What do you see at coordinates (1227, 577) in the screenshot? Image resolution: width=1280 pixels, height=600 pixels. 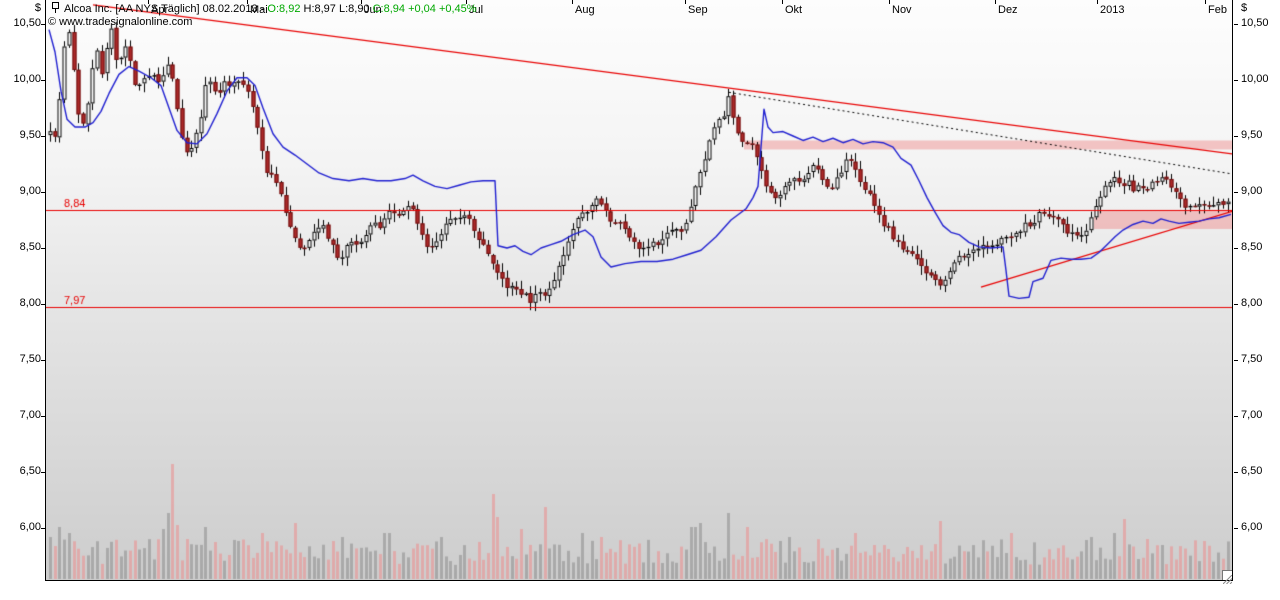 I see `resize-grip` at bounding box center [1227, 577].